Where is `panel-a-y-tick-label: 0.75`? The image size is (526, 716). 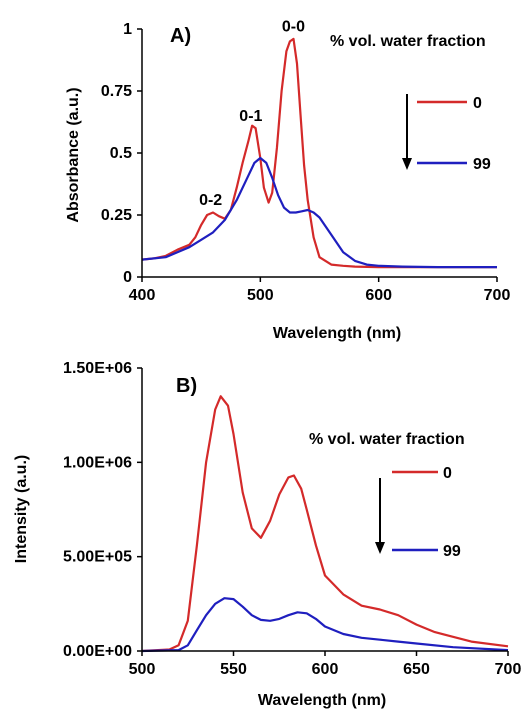 panel-a-y-tick-label: 0.75 is located at coordinates (116, 91).